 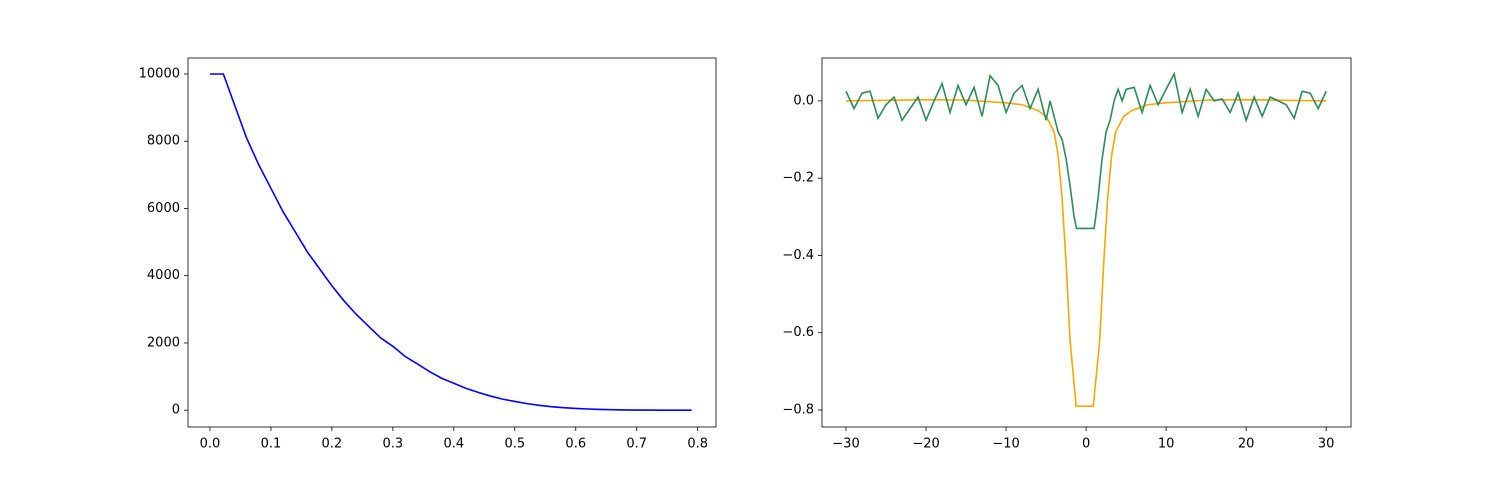 I want to click on y-tick-label: 4000, so click(x=163, y=275).